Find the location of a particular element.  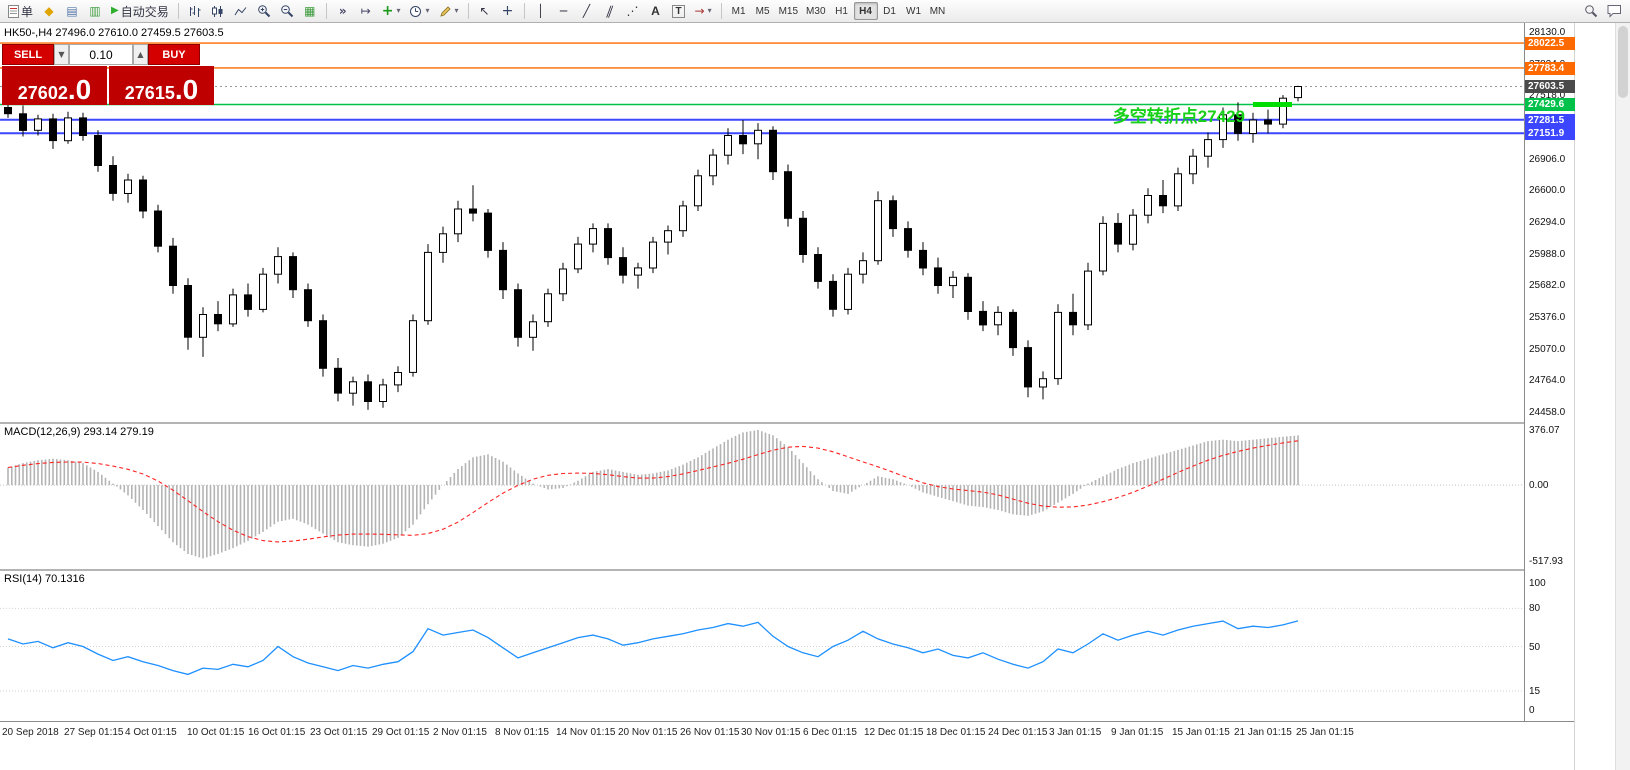

autotrading-play-icon: ▶ is located at coordinates (115, 10).